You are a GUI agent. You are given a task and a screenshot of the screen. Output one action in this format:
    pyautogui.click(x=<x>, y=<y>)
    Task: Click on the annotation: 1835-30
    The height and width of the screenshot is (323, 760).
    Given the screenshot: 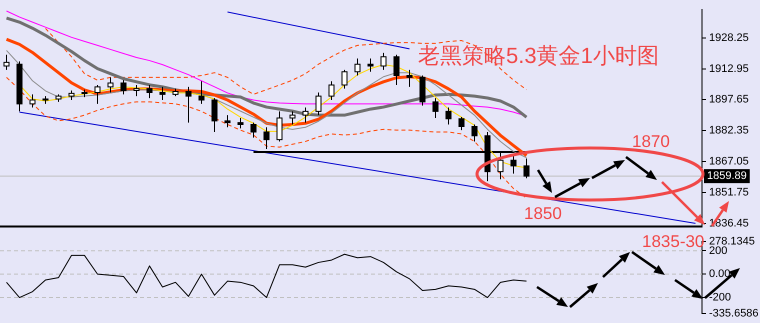 What is the action you would take?
    pyautogui.click(x=673, y=241)
    